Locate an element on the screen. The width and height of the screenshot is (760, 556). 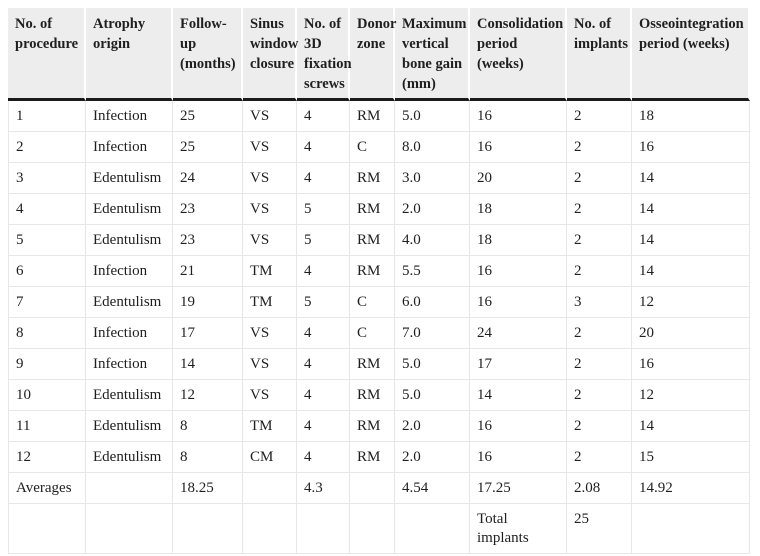
table-cell: Averages is located at coordinates (47, 488).